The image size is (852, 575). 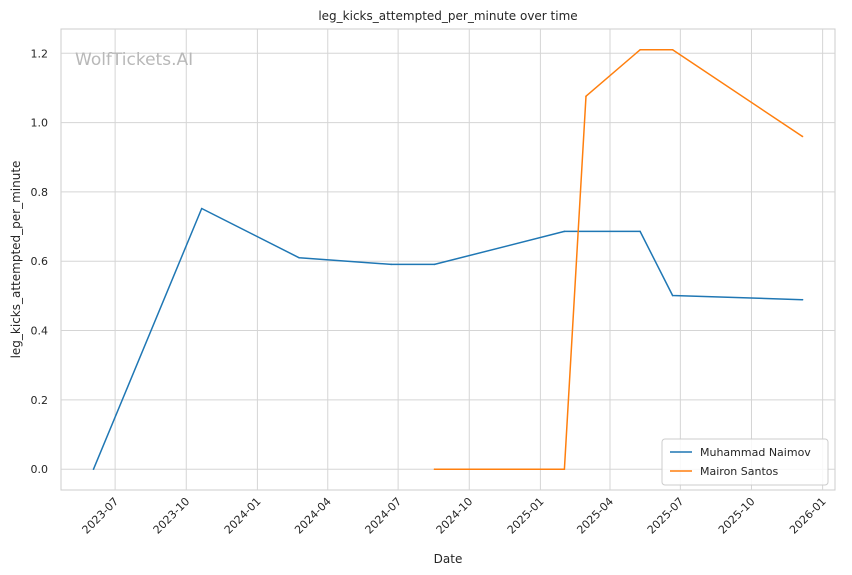 I want to click on y-axis-label: leg_kicks_attempted_per_minute, so click(x=16, y=260).